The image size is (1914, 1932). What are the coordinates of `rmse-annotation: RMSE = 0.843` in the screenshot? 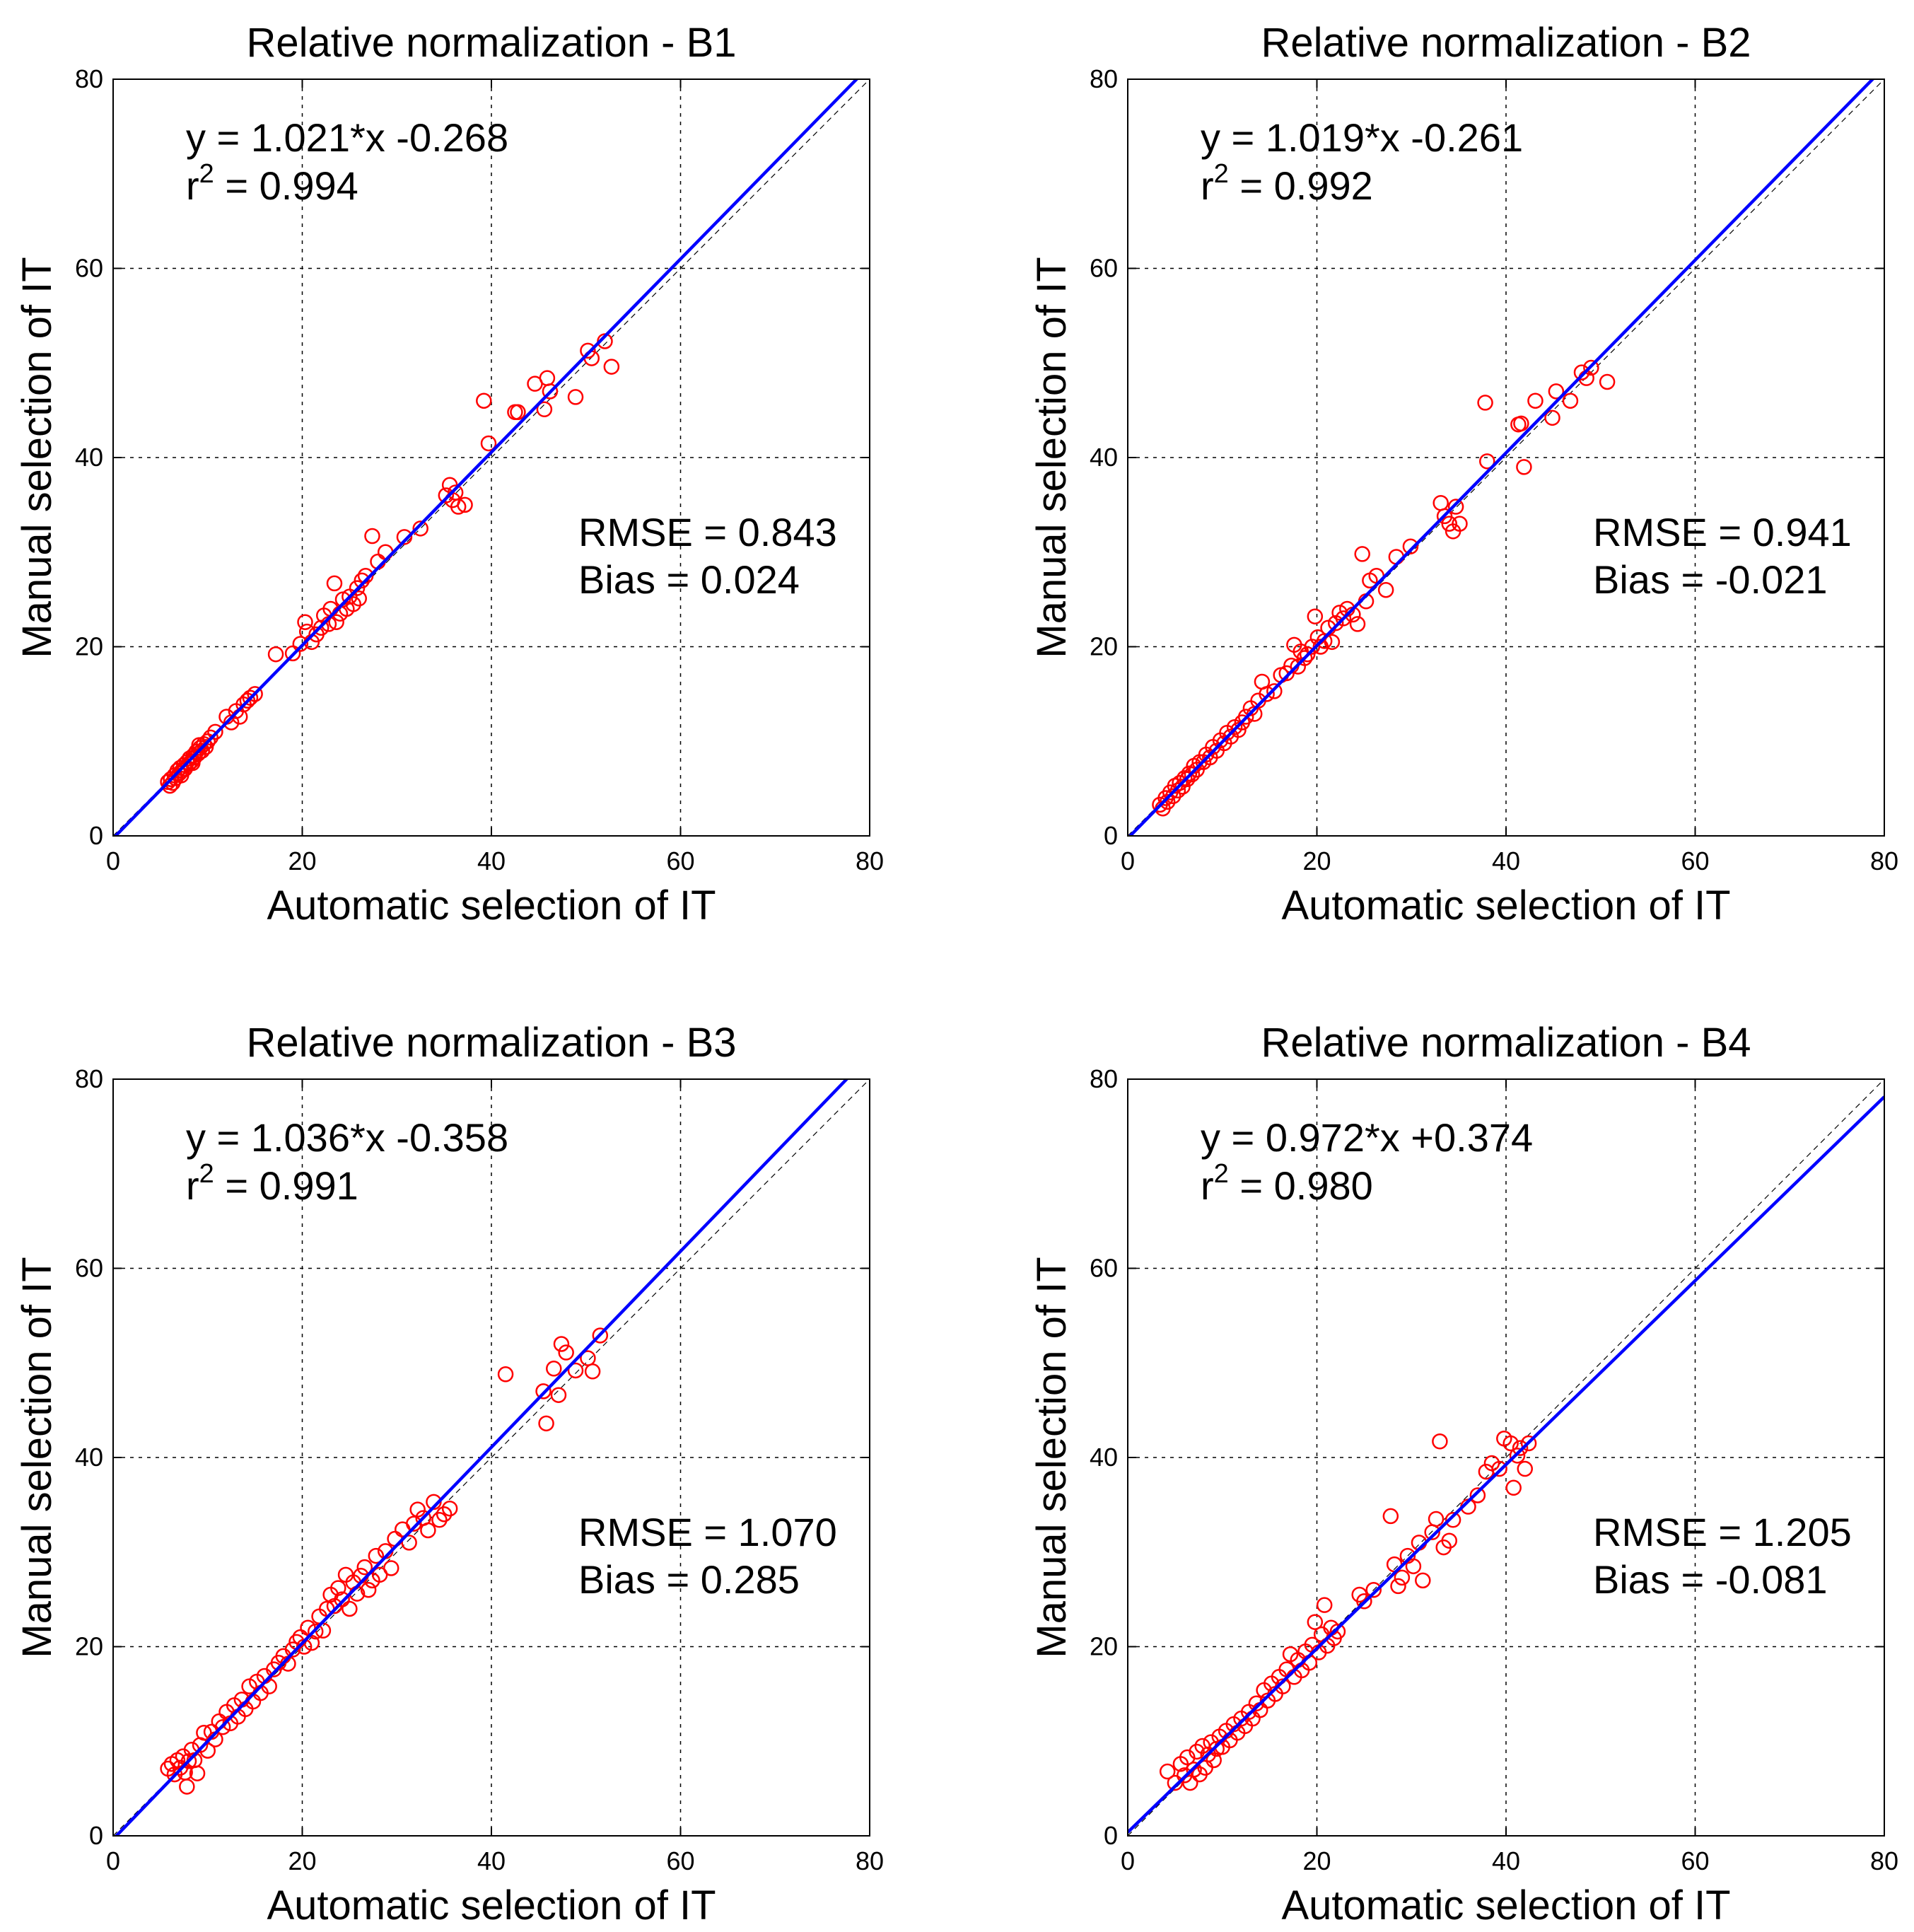 It's located at (707, 532).